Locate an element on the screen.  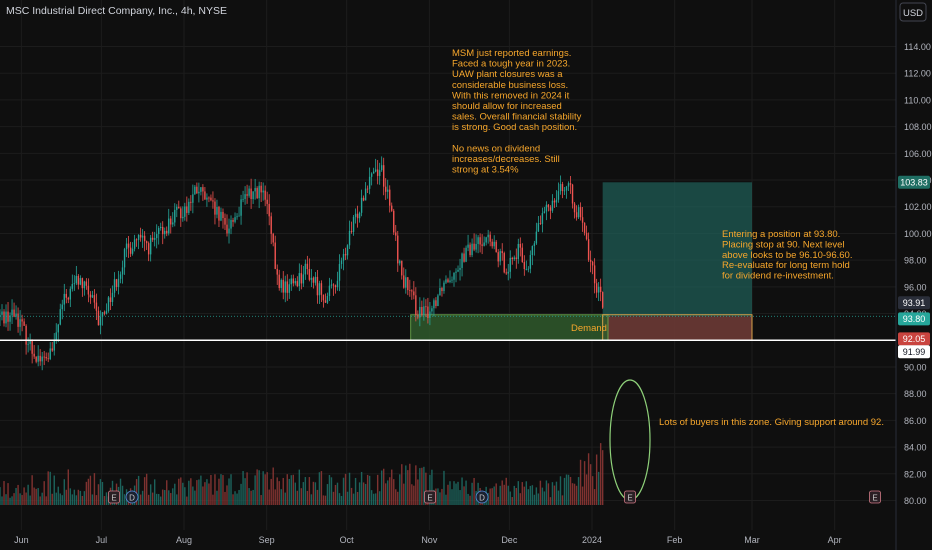
currency-label: USD is located at coordinates (913, 13).